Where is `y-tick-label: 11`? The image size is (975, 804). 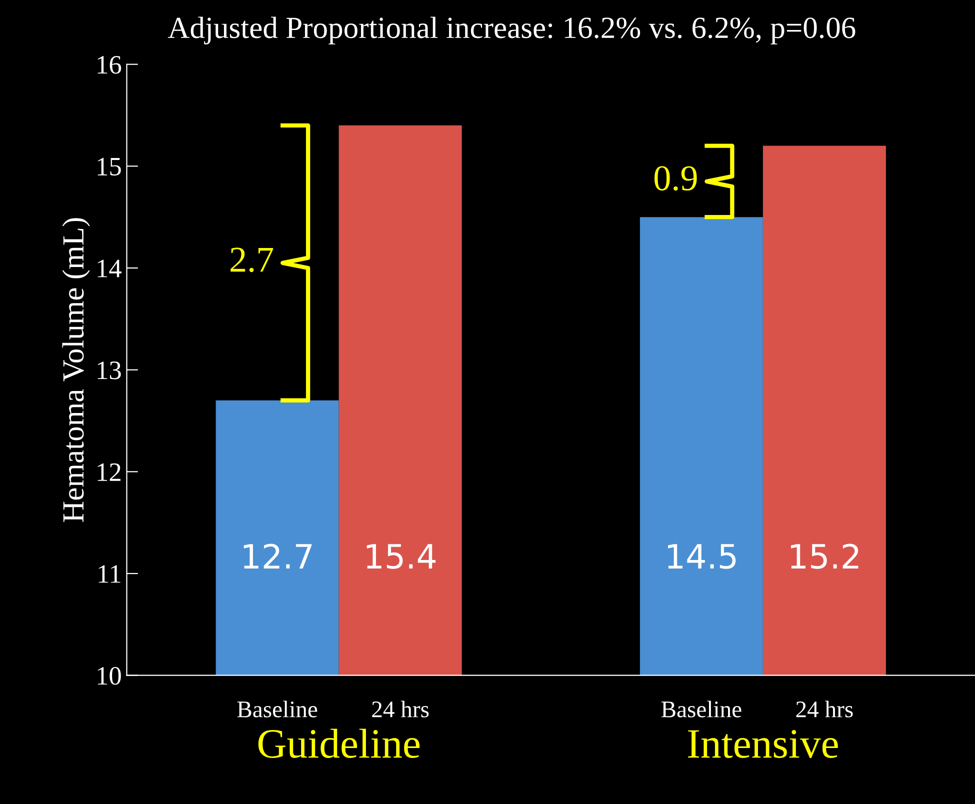
y-tick-label: 11 is located at coordinates (109, 574).